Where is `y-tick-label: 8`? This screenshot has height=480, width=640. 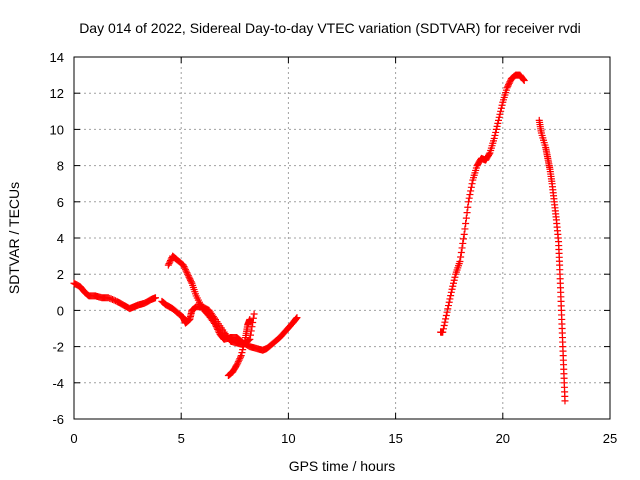
y-tick-label: 8 is located at coordinates (60, 166).